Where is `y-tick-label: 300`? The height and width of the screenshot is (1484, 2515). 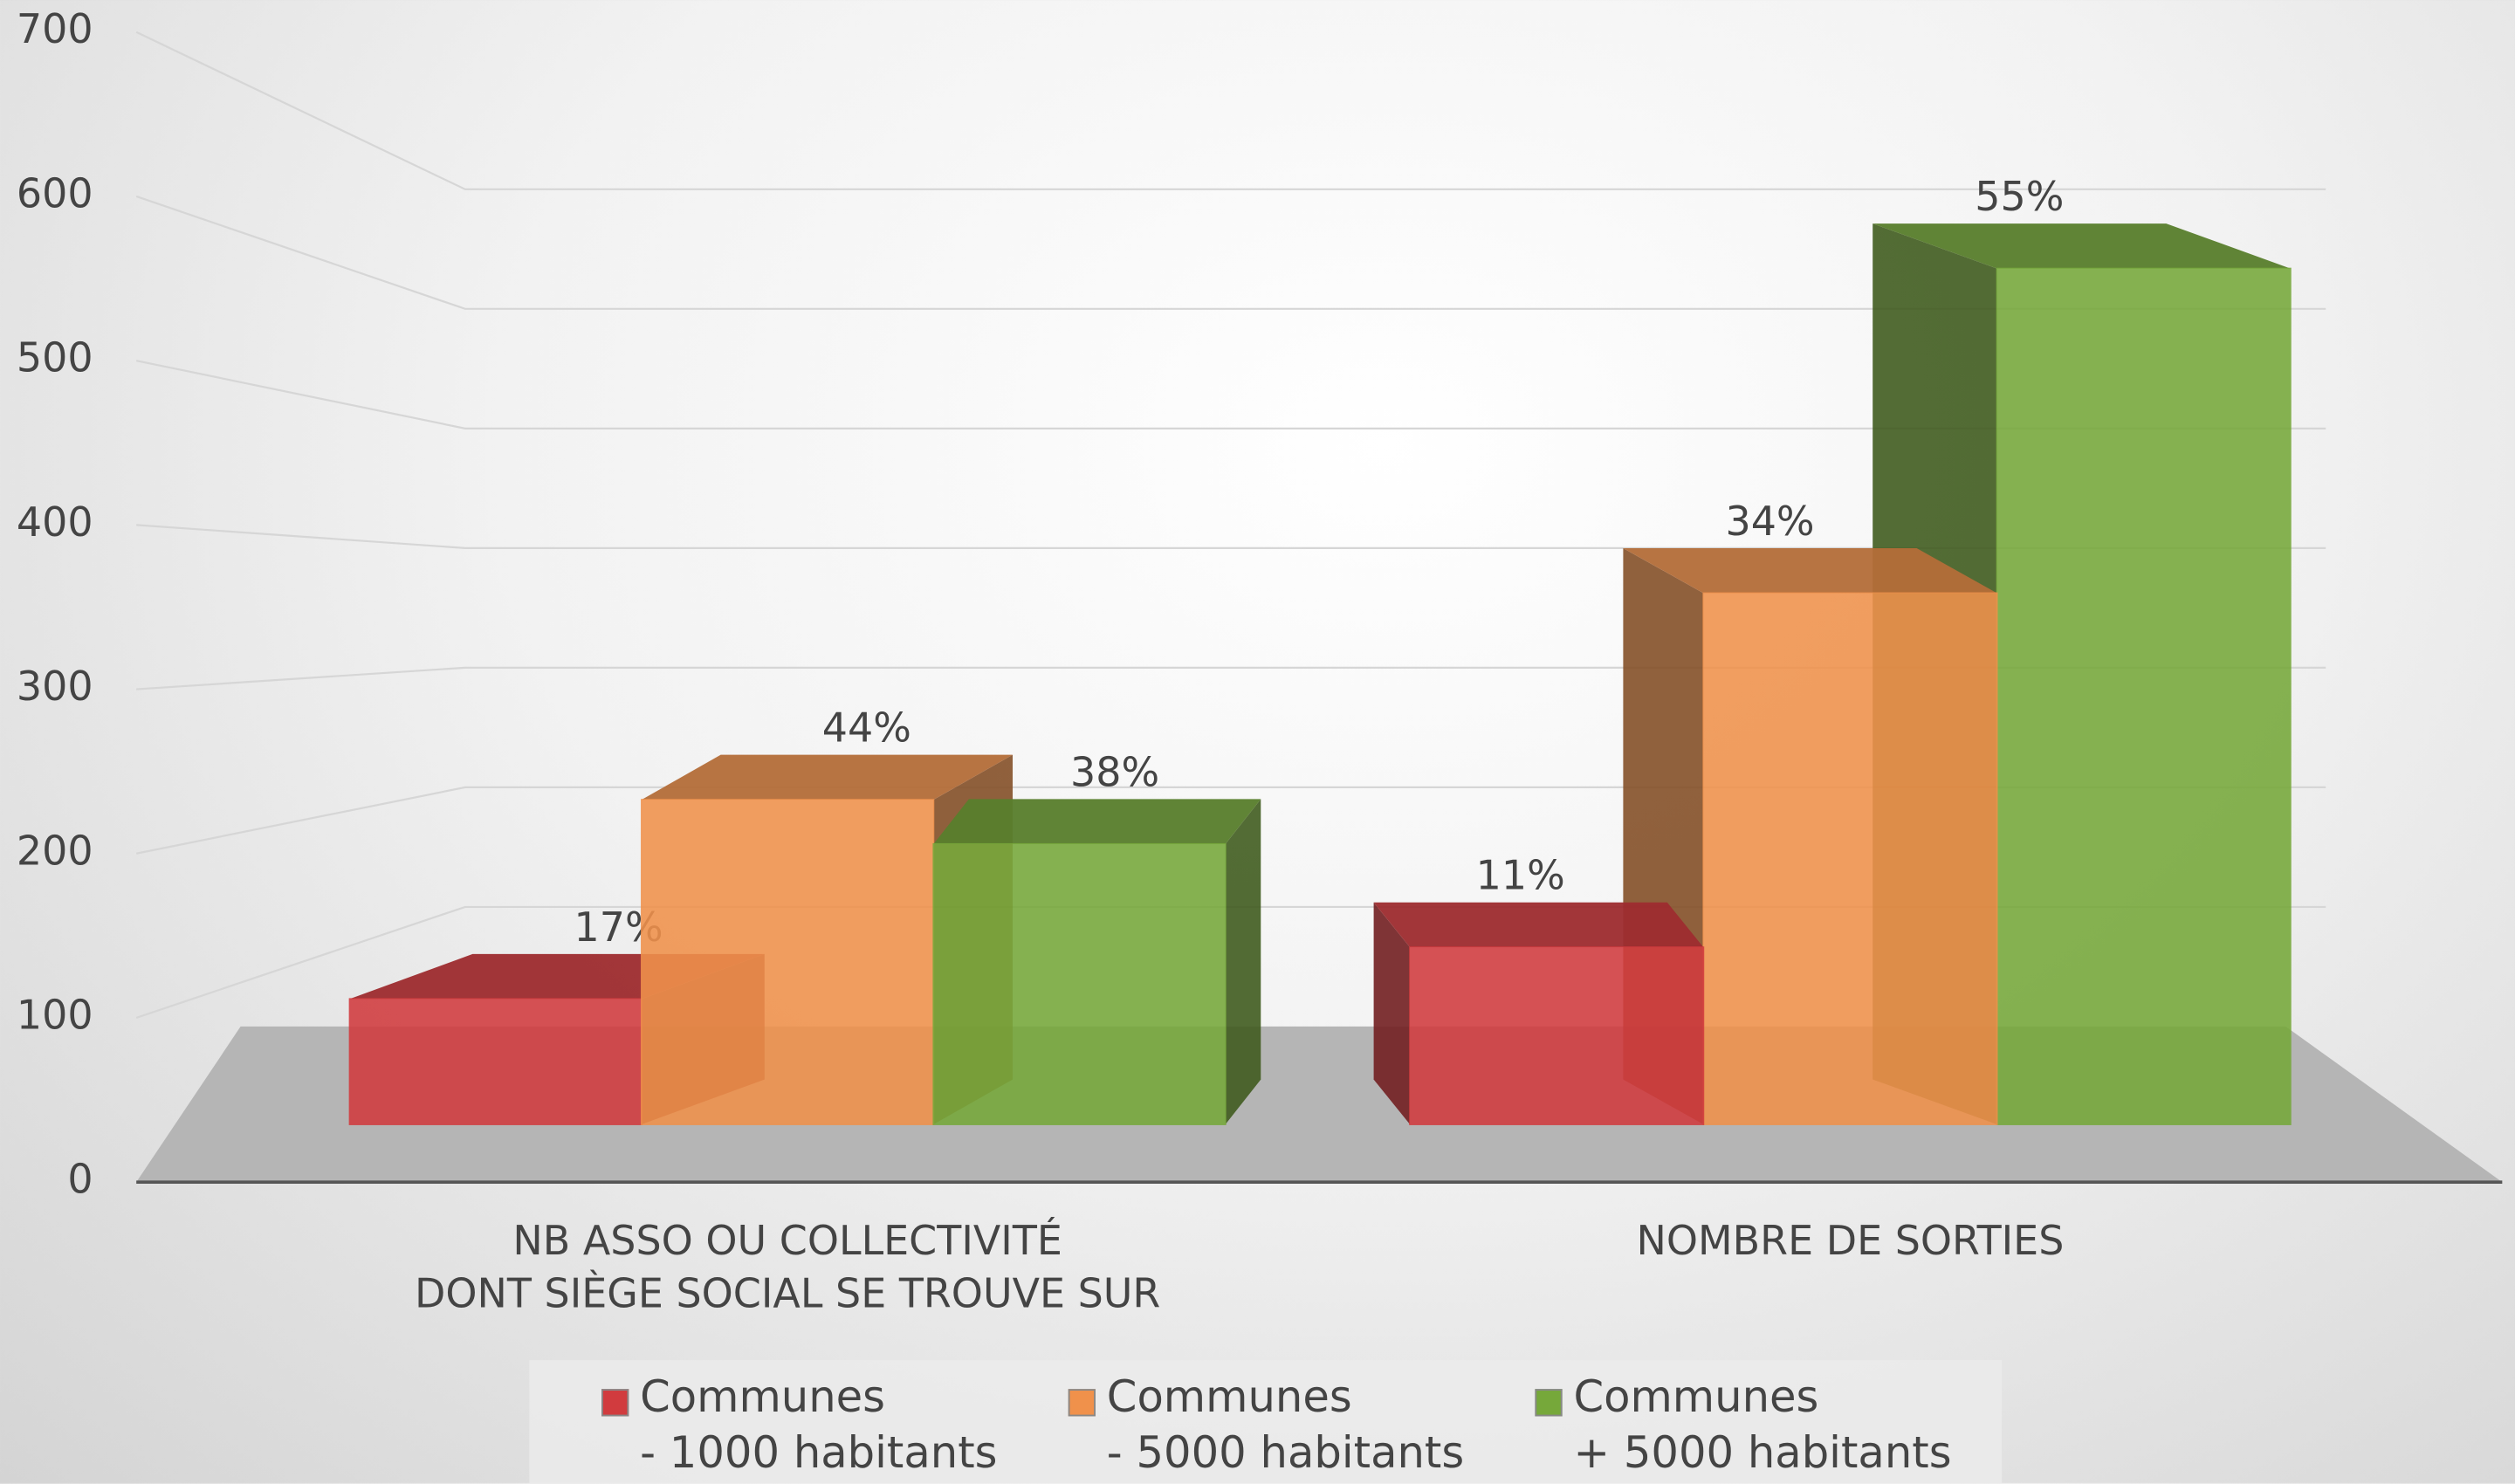
y-tick-label: 300 is located at coordinates (55, 686).